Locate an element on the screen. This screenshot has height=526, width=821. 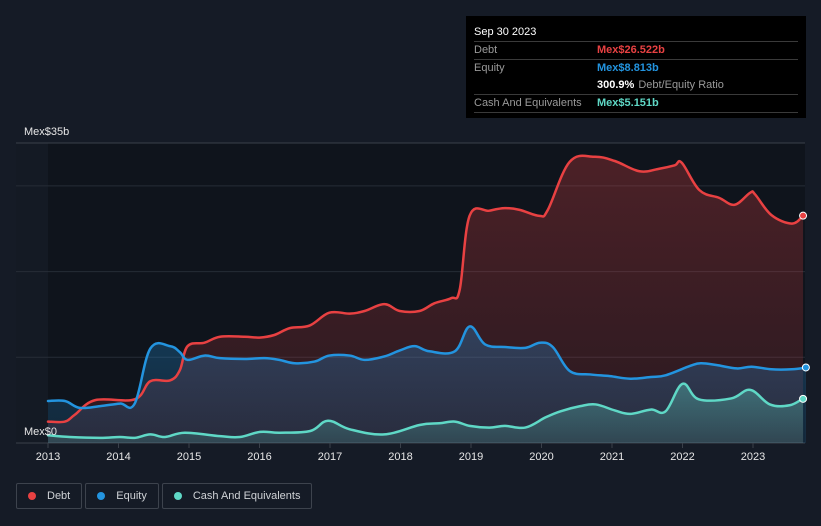
tooltip-value-equity: Mex$8.813b is located at coordinates (628, 68).